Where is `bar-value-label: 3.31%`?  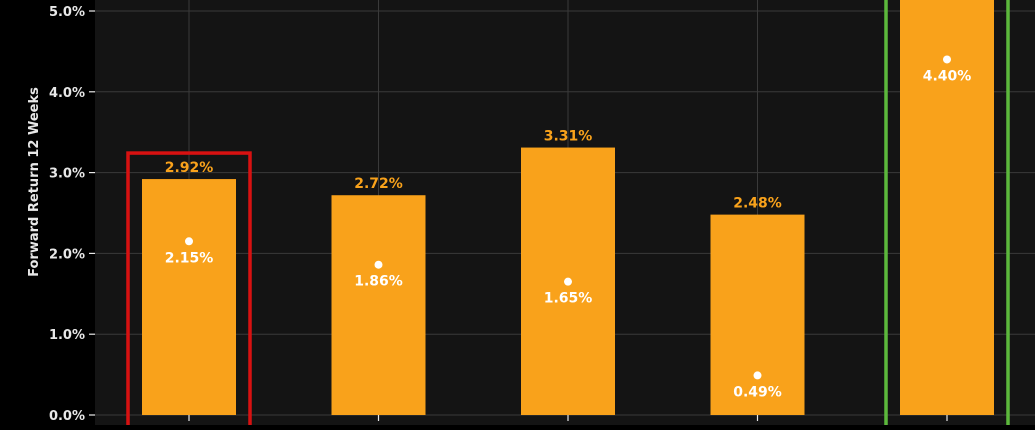 bar-value-label: 3.31% is located at coordinates (568, 137).